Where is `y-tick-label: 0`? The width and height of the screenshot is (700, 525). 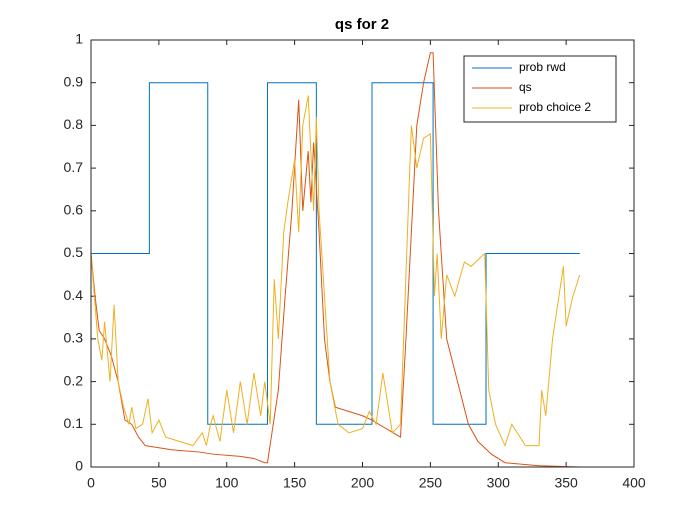
y-tick-label: 0 is located at coordinates (79, 466).